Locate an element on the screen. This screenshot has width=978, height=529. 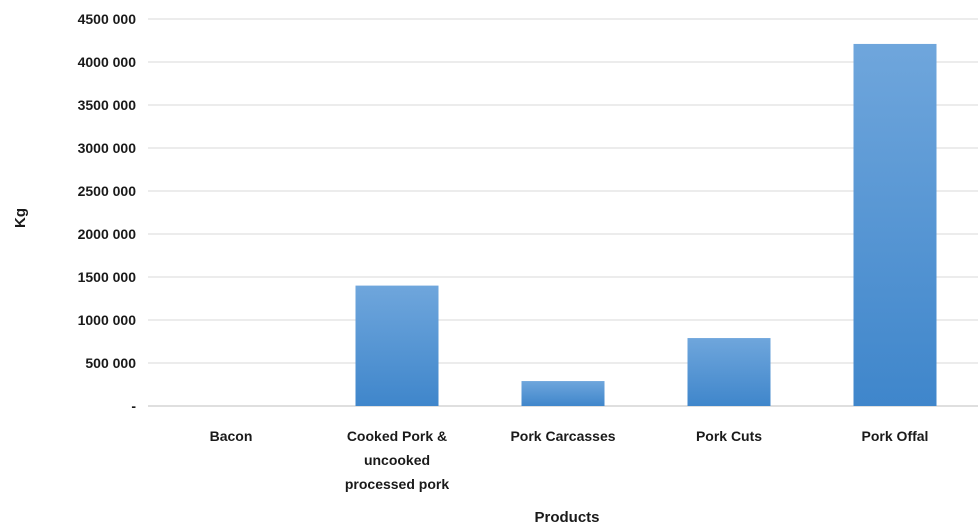
y-tick-label: 4000 000 is located at coordinates (107, 62).